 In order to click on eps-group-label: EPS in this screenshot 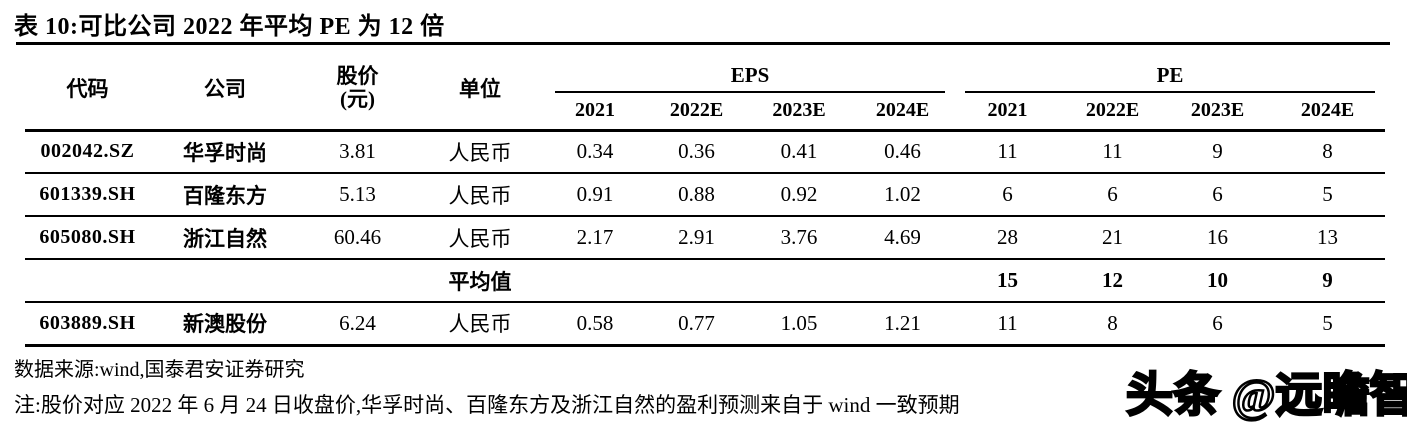, I will do `click(750, 78)`.